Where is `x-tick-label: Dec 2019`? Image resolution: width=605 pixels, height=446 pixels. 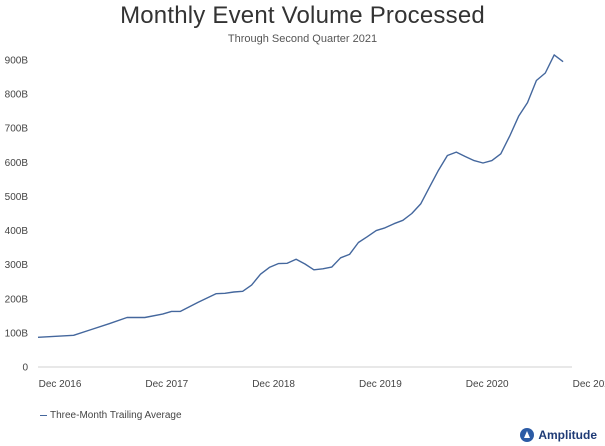 x-tick-label: Dec 2019 is located at coordinates (380, 384).